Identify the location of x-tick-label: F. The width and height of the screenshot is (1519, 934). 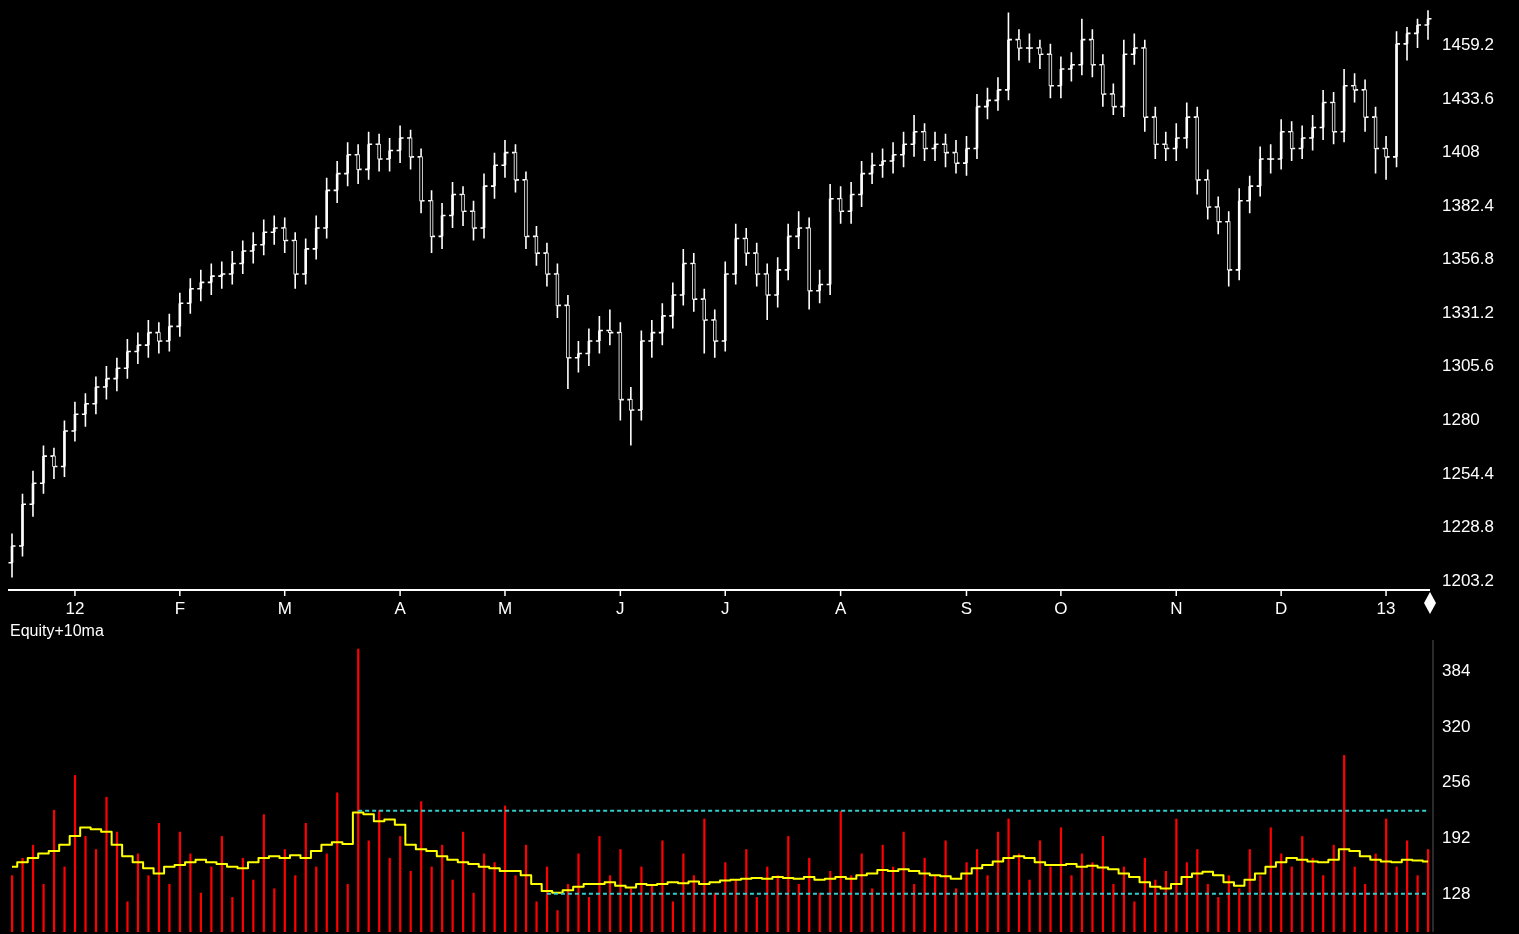
(180, 609).